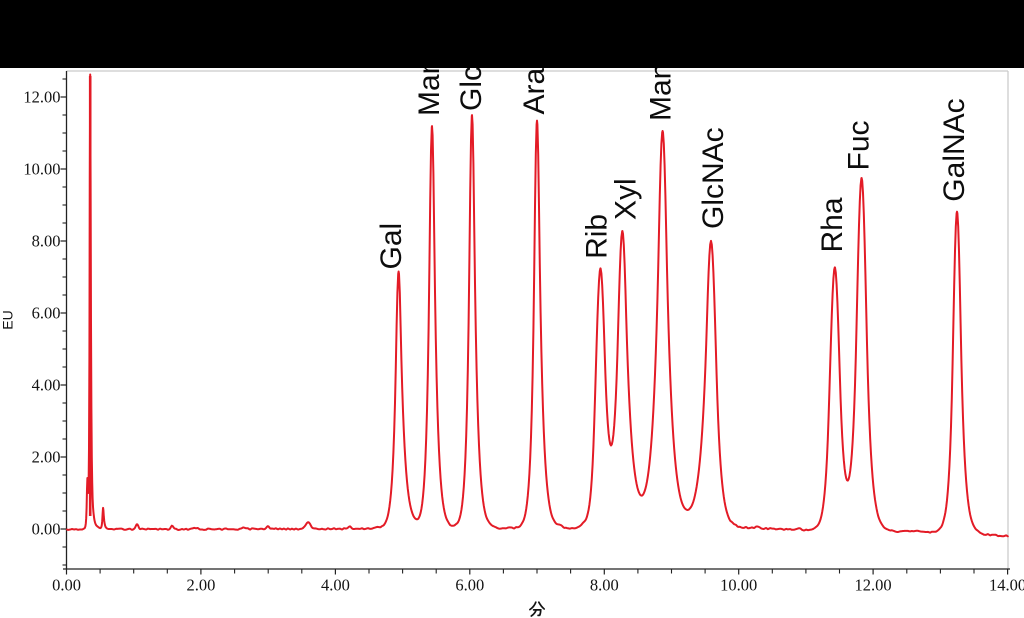  Describe the element at coordinates (713, 178) in the screenshot. I see `svg-text: GlcNAc` at that location.